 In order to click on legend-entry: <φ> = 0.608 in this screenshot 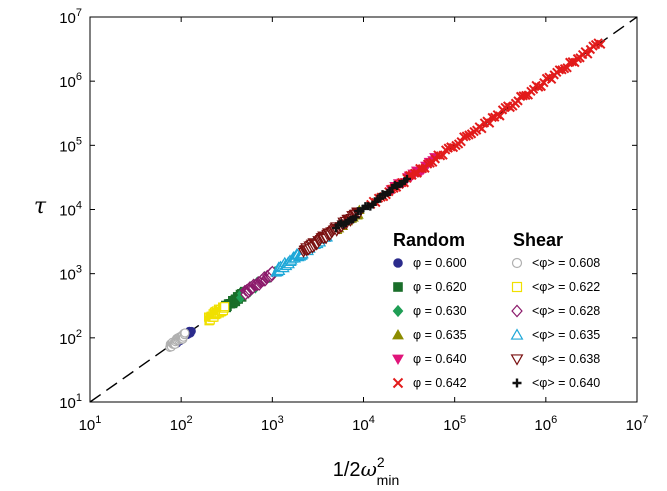, I will do `click(566, 263)`.